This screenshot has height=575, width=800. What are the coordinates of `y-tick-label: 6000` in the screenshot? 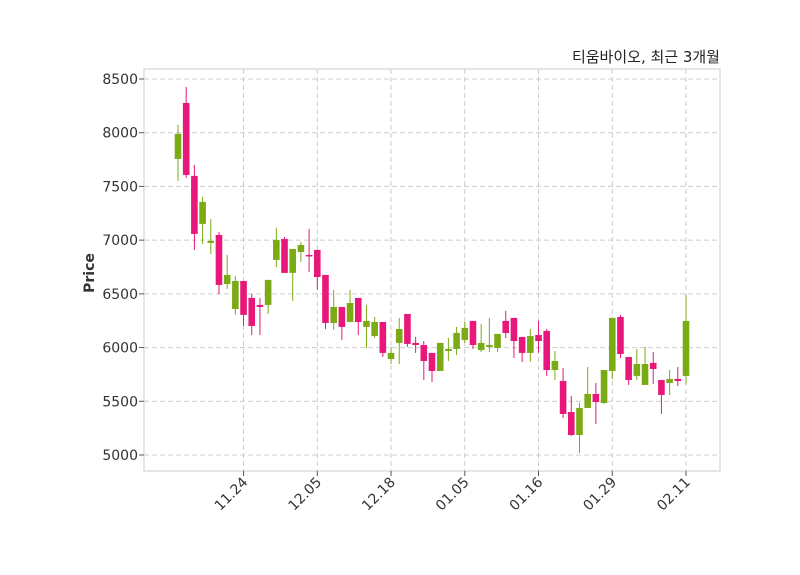 It's located at (120, 349).